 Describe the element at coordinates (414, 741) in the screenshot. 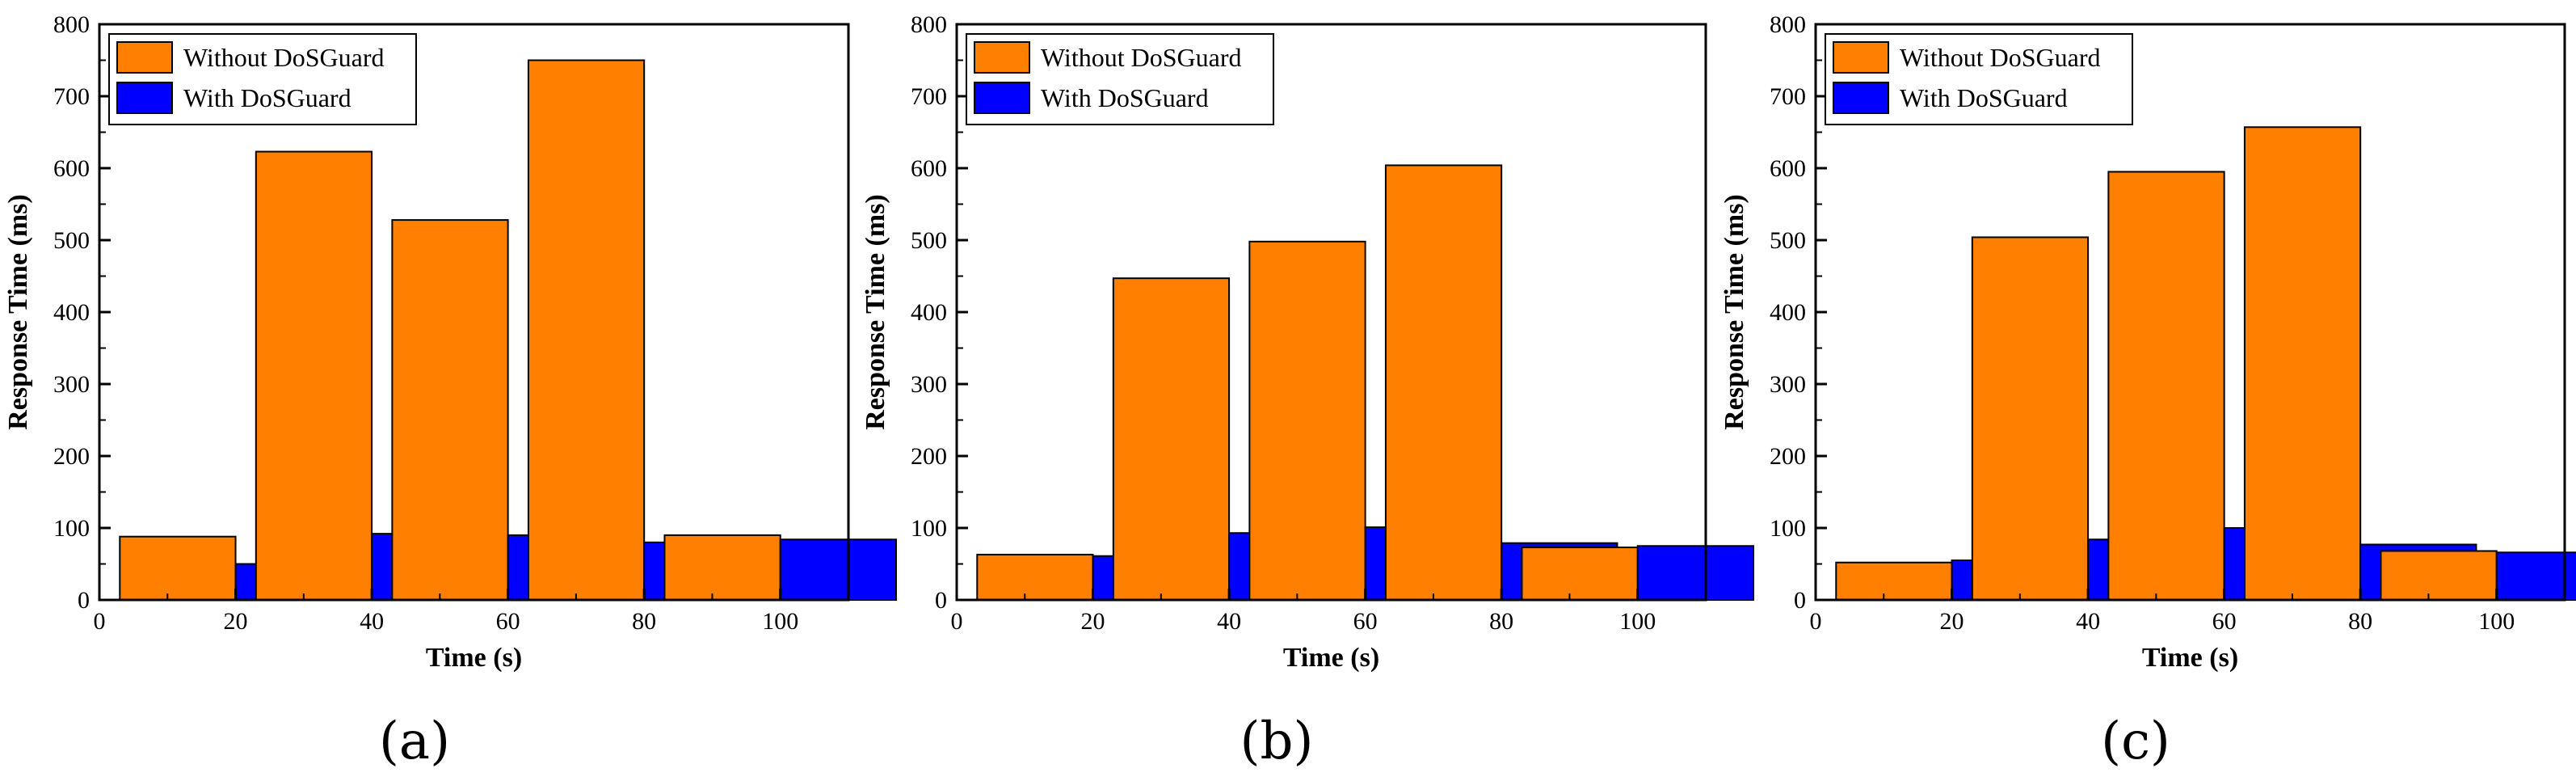

I see `panel-label-a: (a)` at that location.